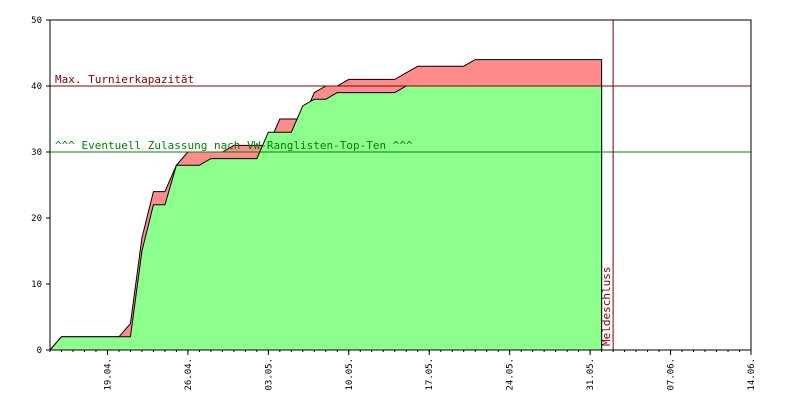 The height and width of the screenshot is (400, 800). I want to click on x-tick-label: 10.05., so click(350, 374).